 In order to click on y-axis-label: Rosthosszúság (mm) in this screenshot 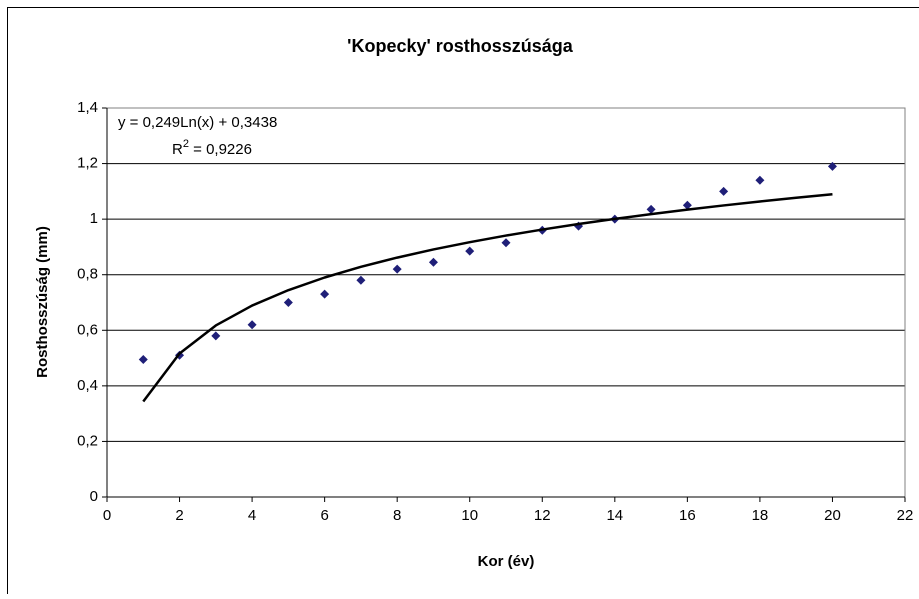, I will do `click(42, 302)`.